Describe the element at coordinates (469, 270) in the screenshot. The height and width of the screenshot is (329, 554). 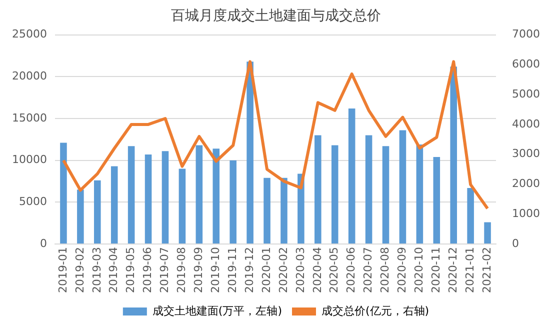
I see `x-tick-label: 2021-01` at that location.